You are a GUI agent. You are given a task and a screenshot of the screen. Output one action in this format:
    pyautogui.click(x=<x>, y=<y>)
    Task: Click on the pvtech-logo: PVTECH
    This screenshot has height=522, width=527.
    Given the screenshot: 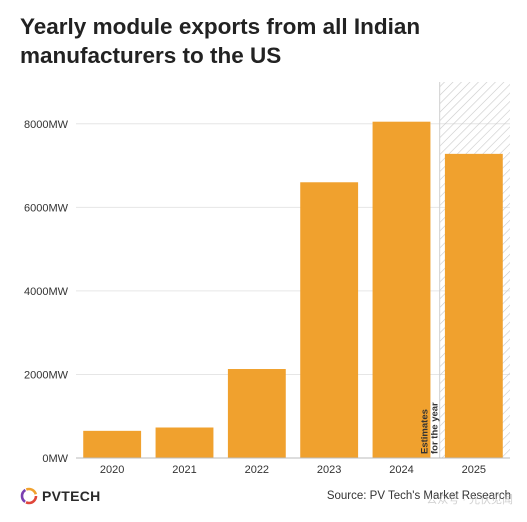 What is the action you would take?
    pyautogui.click(x=60, y=496)
    